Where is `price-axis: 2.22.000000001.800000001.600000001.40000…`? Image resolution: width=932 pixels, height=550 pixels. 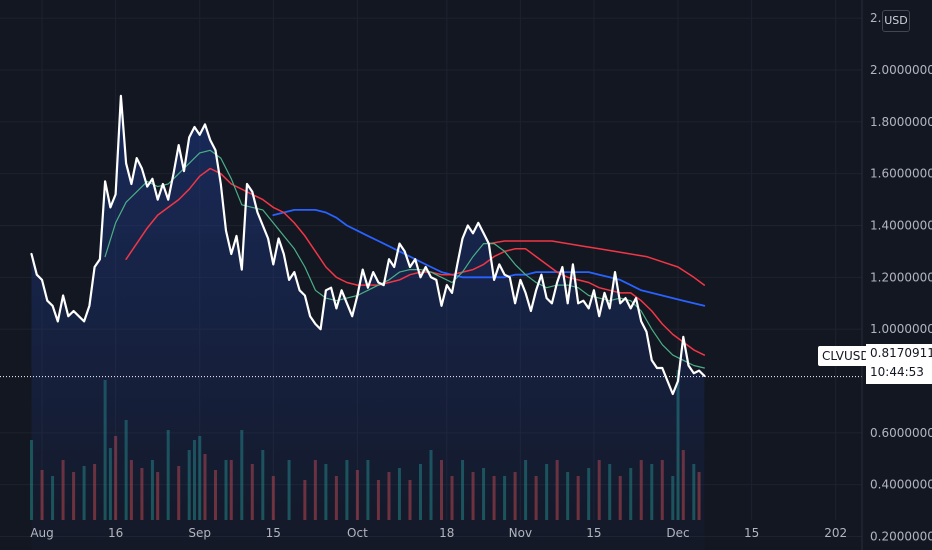
price-axis: 2.22.000000001.800000001.600000001.40000… is located at coordinates (901, 277).